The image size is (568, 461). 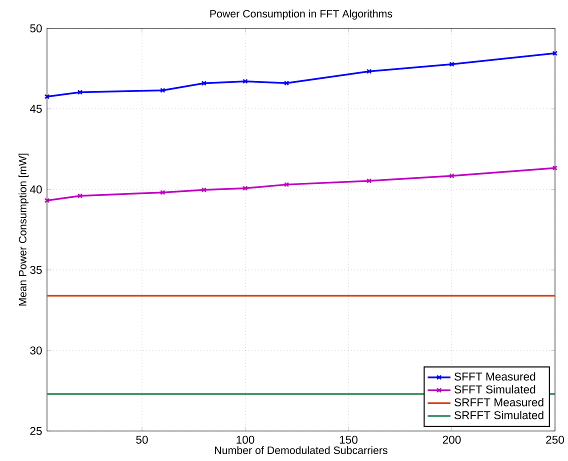 I want to click on y-tick-label: 50, so click(x=36, y=28).